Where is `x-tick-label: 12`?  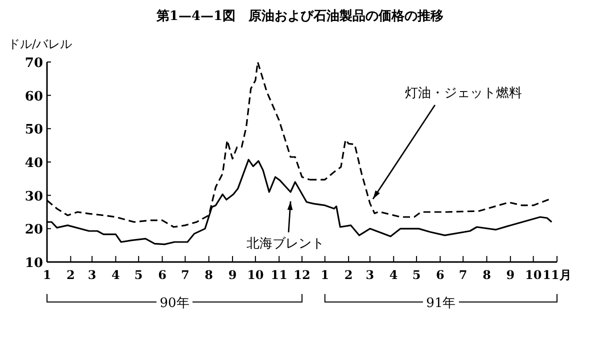
x-tick-label: 12 is located at coordinates (302, 275).